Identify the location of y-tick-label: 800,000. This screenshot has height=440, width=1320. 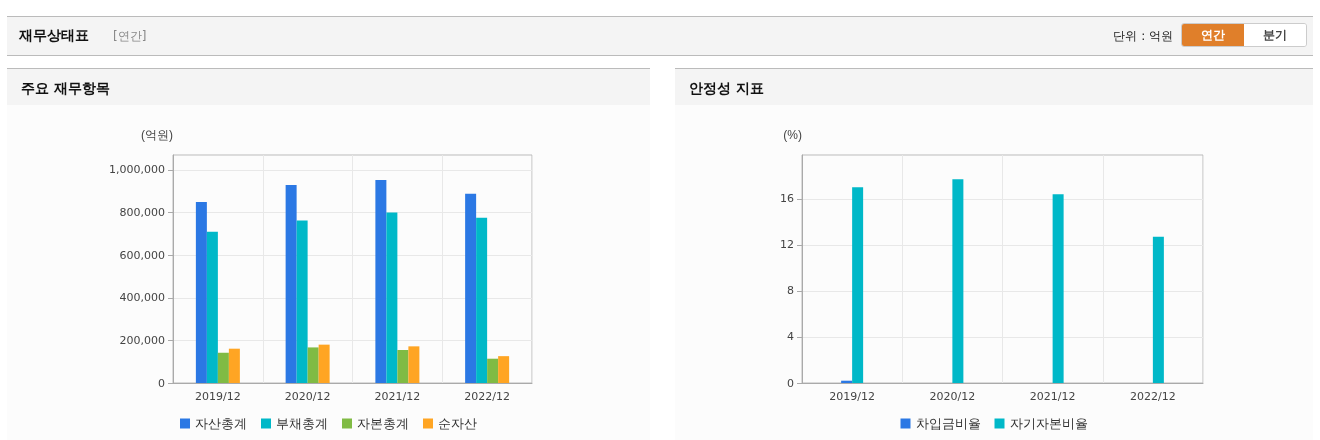
(142, 213).